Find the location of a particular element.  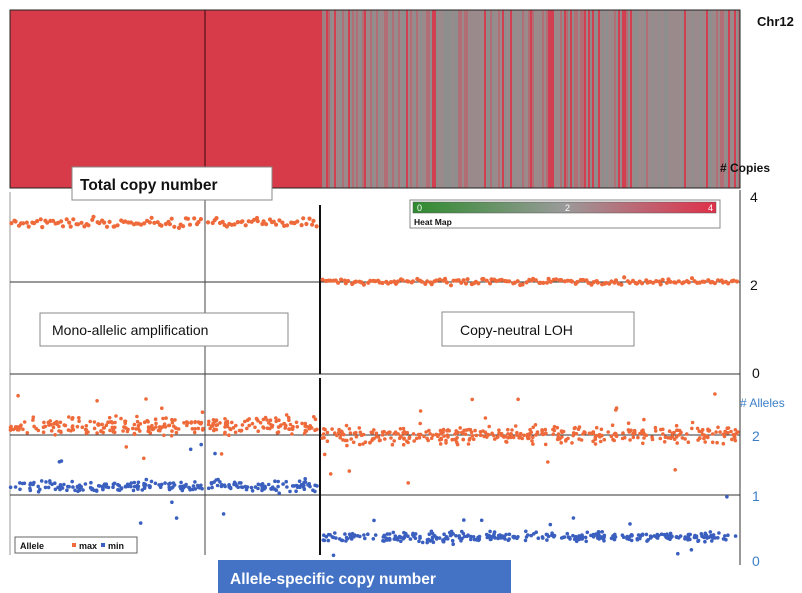

total-copy-number-title-box is located at coordinates (172, 183).